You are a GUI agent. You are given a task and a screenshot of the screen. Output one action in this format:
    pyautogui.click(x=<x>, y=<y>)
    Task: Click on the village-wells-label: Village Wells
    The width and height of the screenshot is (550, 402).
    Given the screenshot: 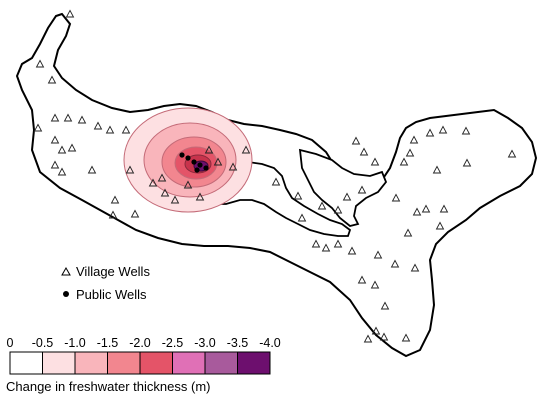 What is the action you would take?
    pyautogui.click(x=113, y=271)
    